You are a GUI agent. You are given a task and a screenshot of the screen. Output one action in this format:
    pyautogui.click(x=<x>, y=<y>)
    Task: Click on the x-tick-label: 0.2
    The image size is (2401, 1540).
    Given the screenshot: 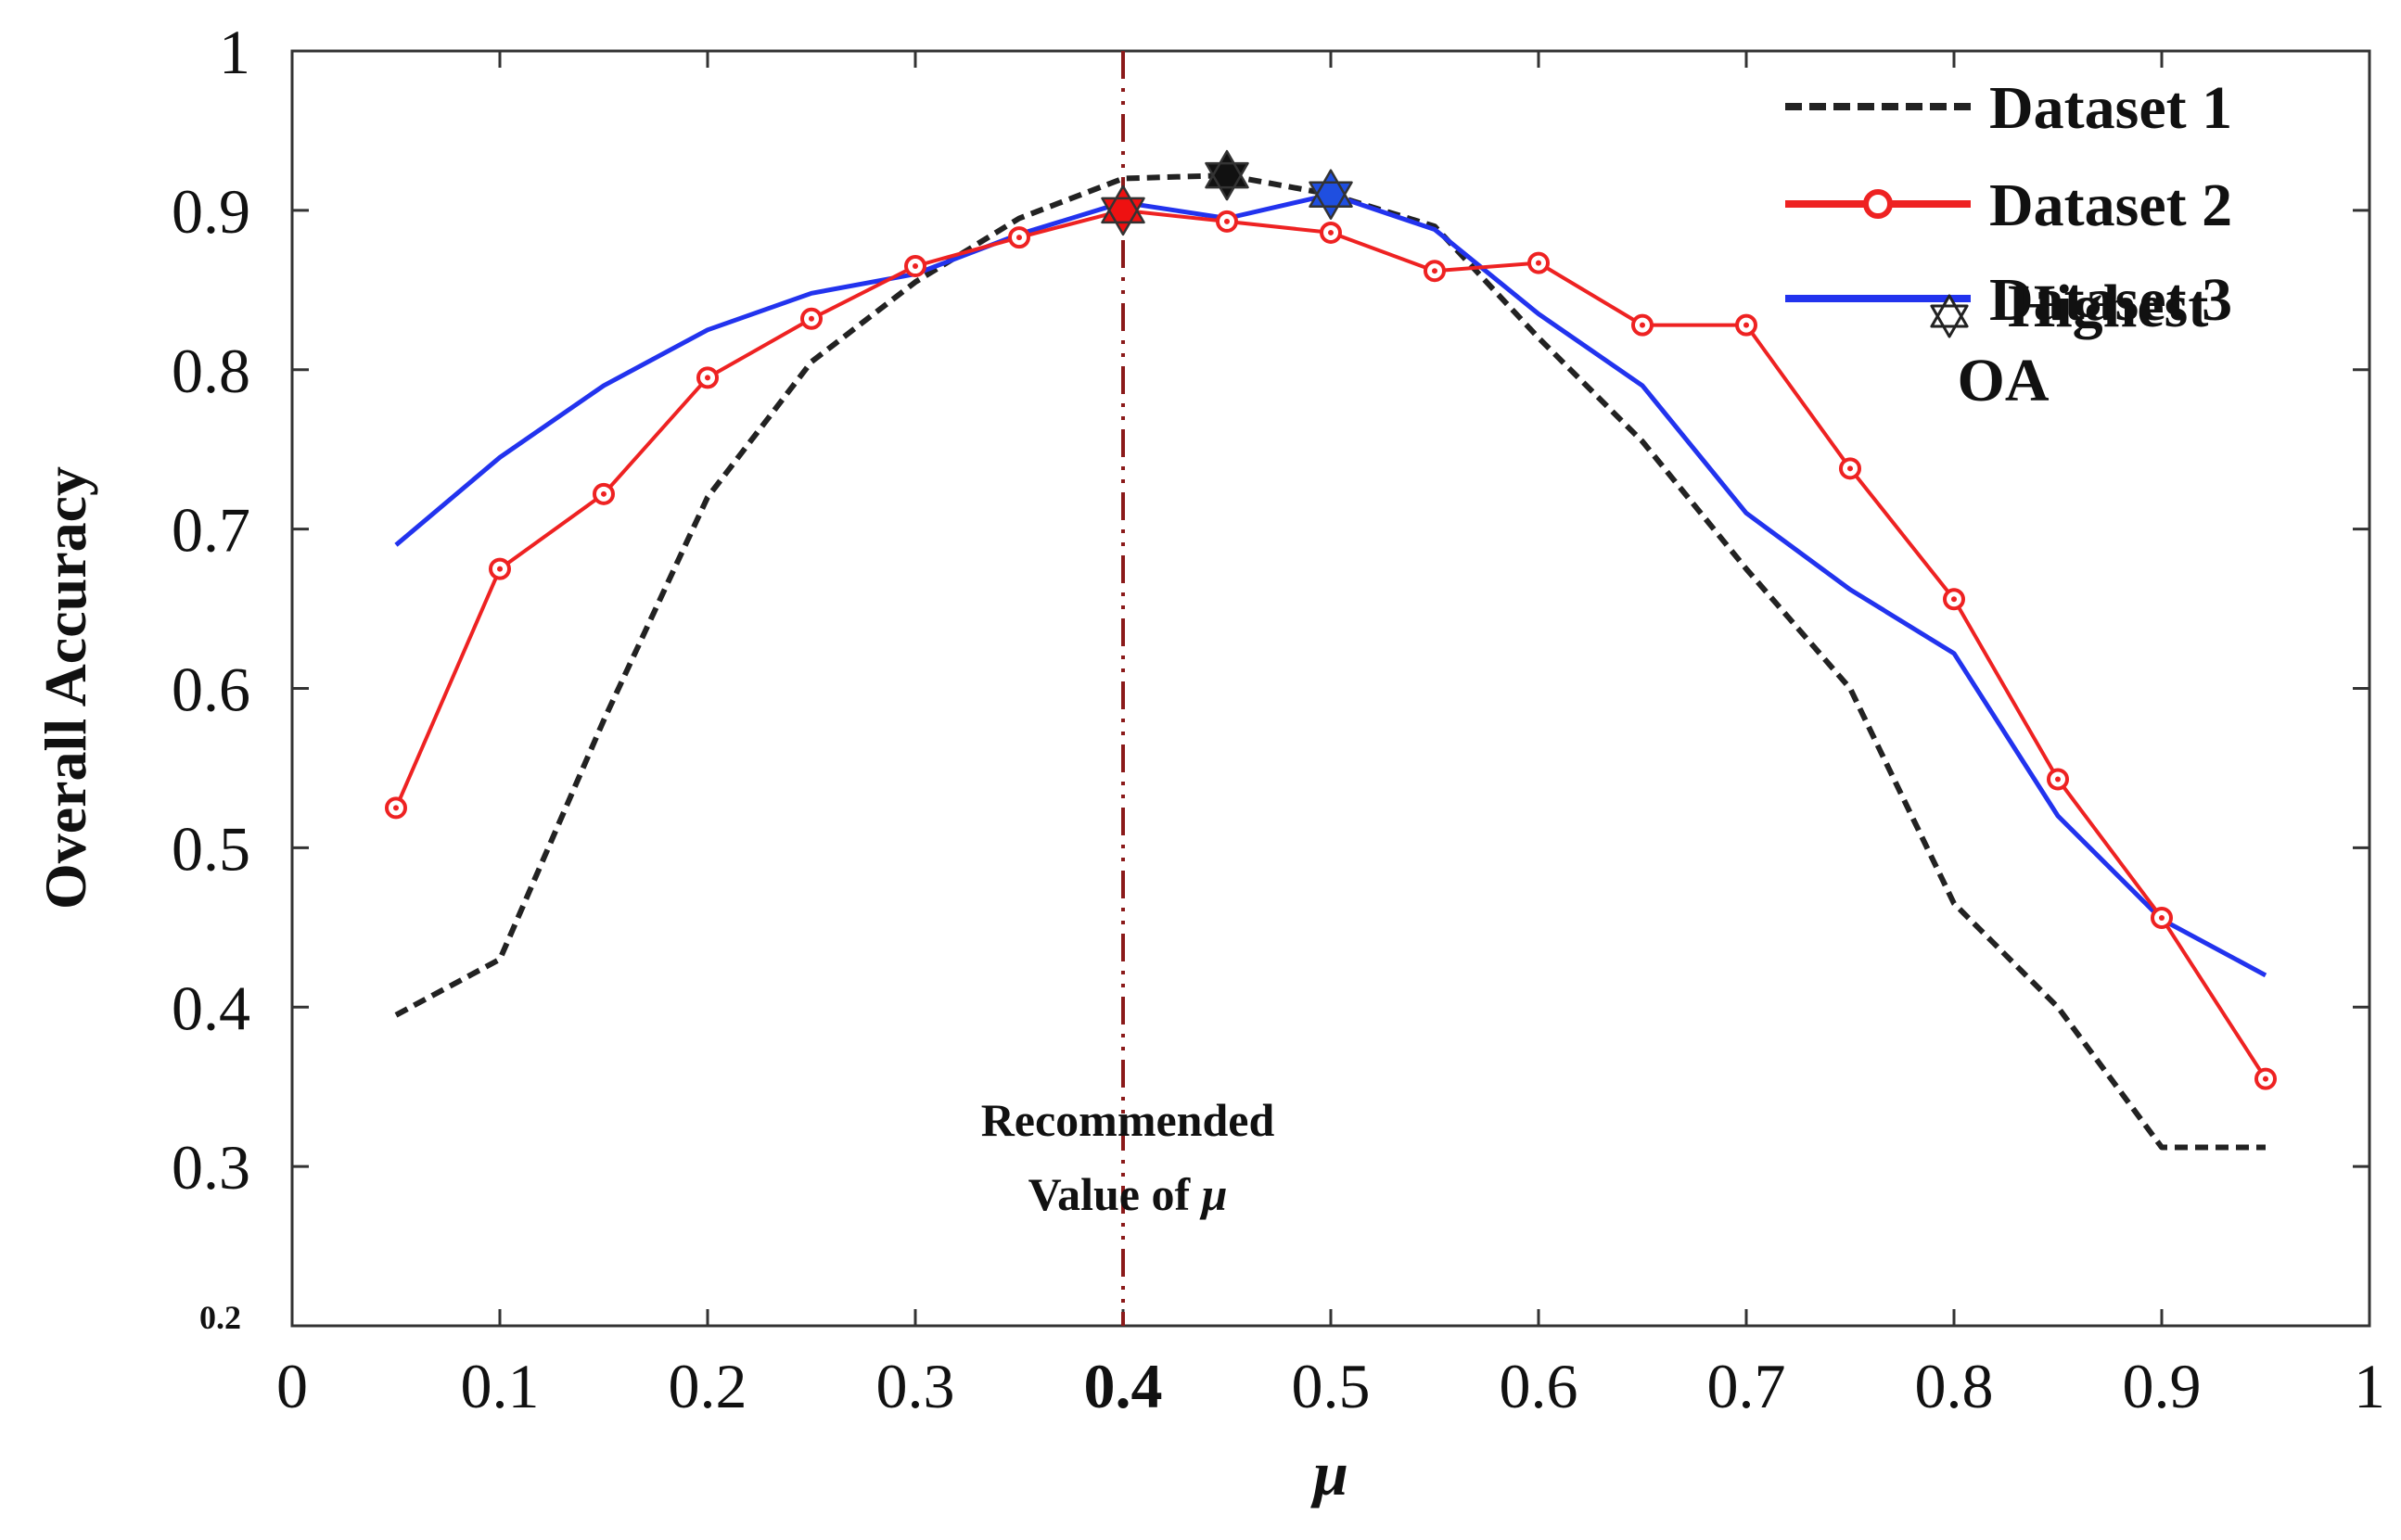 What is the action you would take?
    pyautogui.click(x=708, y=1386)
    